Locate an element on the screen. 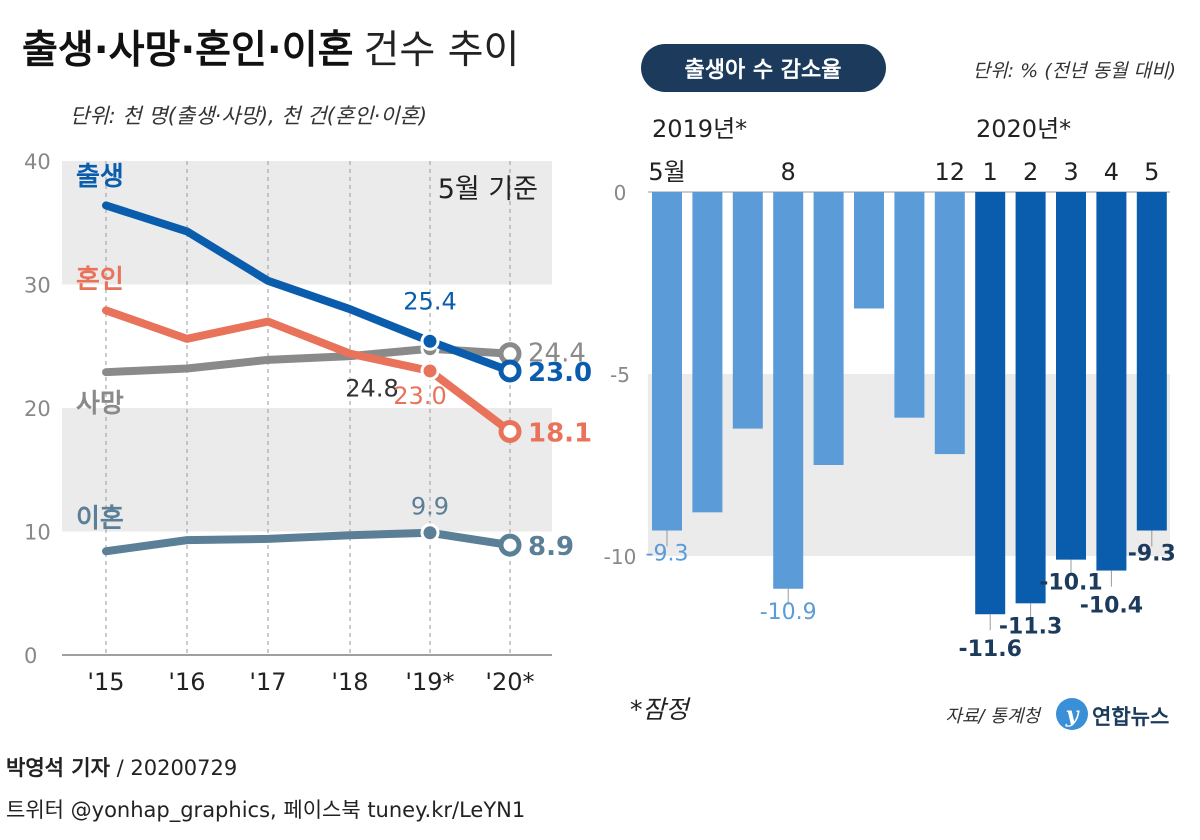  x-tick-label: 1 is located at coordinates (990, 172).